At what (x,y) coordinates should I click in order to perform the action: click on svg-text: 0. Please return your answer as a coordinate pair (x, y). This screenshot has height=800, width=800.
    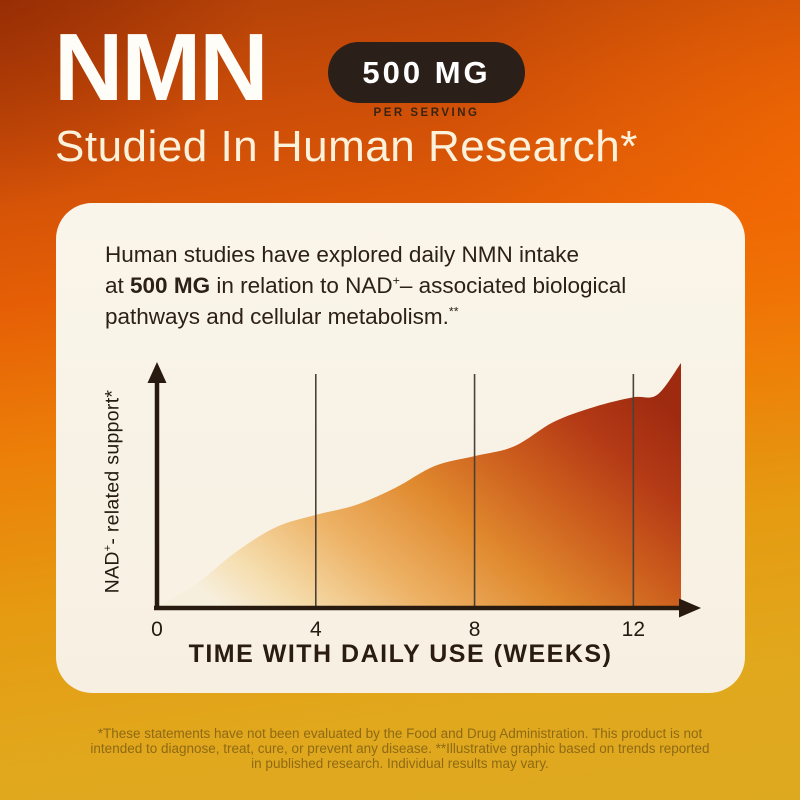
    Looking at the image, I should click on (157, 629).